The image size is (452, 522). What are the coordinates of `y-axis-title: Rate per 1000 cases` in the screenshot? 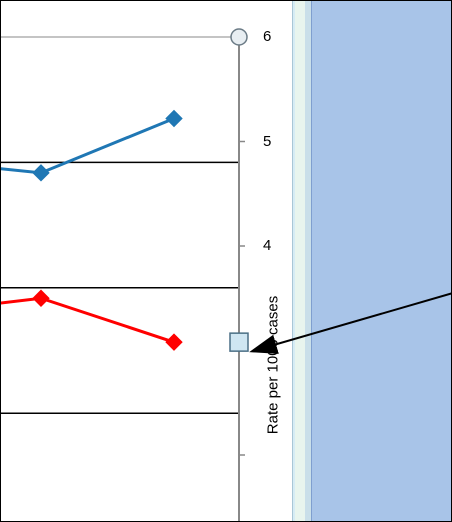 It's located at (273, 365).